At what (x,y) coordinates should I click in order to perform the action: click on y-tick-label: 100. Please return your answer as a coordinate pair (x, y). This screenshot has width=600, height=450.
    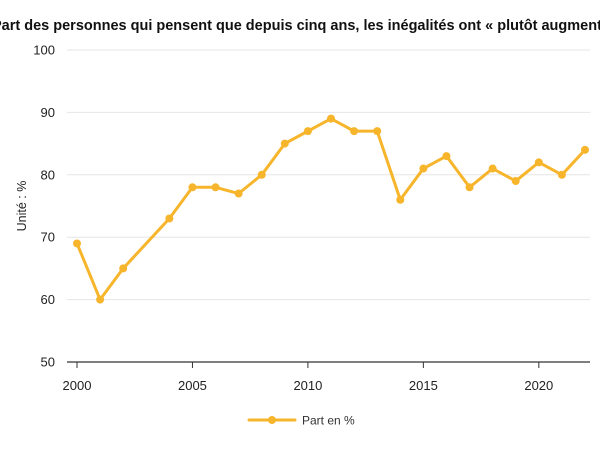
    Looking at the image, I should click on (44, 50).